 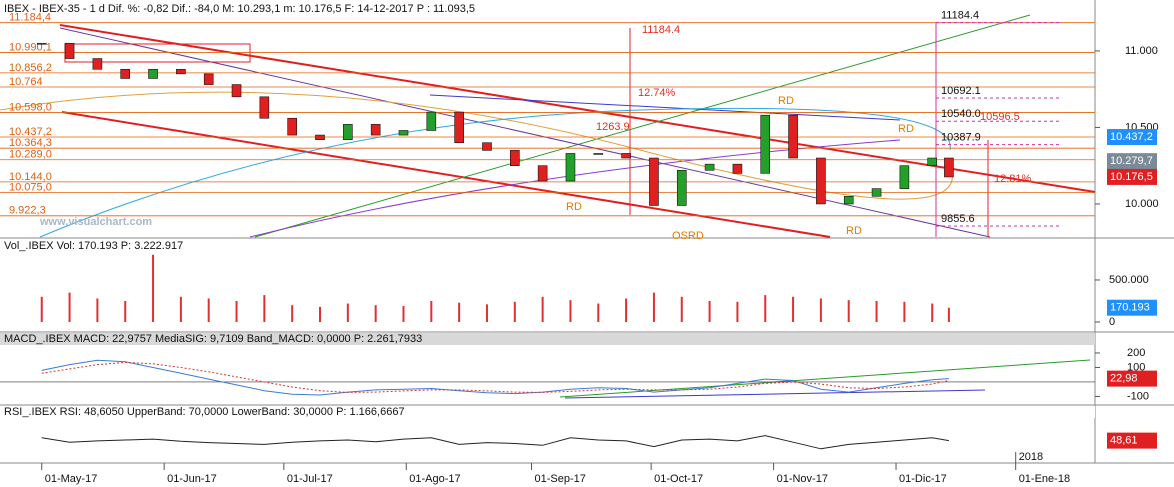 I want to click on annotation: 12.74%, so click(x=657, y=93).